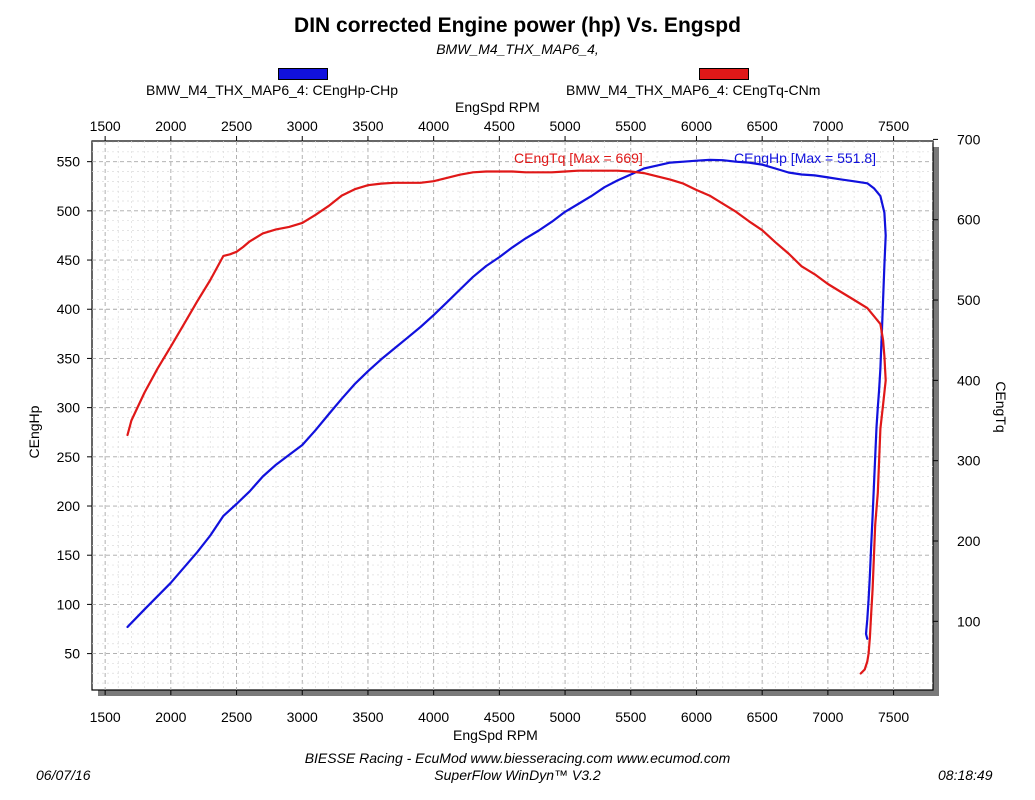  I want to click on y-tick-label-left: 500, so click(69, 211).